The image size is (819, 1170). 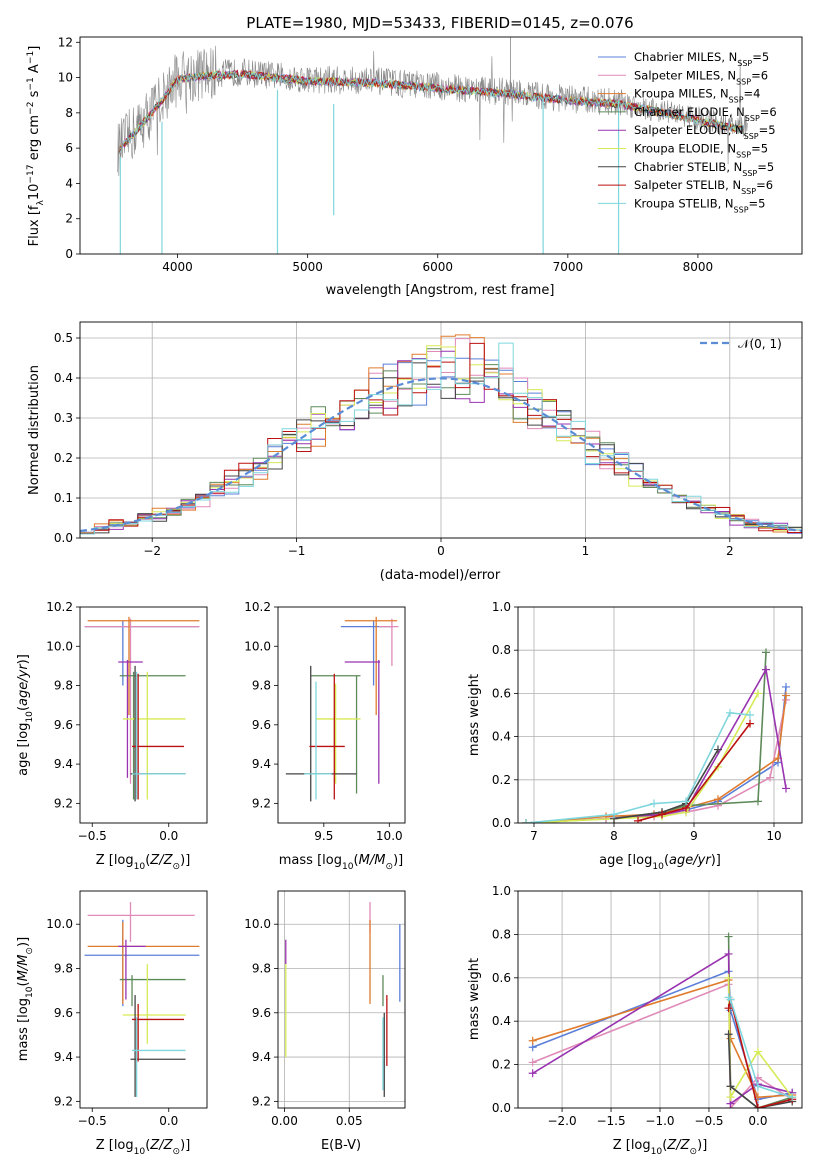 What do you see at coordinates (63, 338) in the screenshot?
I see `y-tick-label: 0.5` at bounding box center [63, 338].